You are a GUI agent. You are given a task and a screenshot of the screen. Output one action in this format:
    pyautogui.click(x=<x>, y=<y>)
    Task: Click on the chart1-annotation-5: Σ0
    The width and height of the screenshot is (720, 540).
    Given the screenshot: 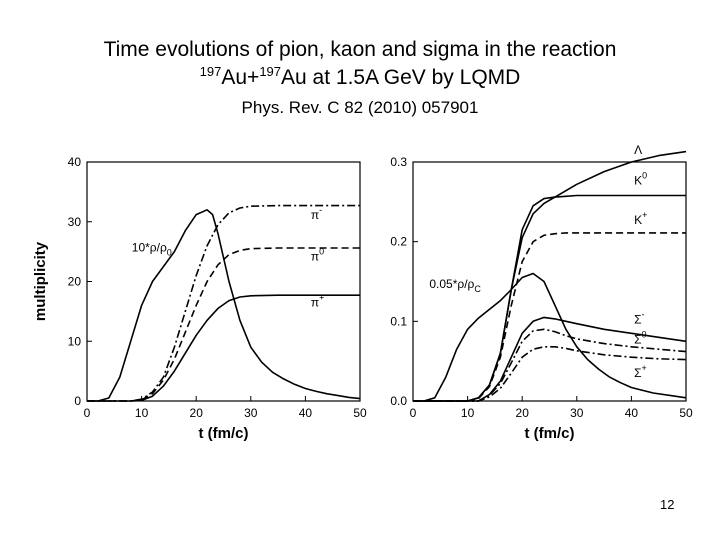 What is the action you would take?
    pyautogui.click(x=640, y=338)
    